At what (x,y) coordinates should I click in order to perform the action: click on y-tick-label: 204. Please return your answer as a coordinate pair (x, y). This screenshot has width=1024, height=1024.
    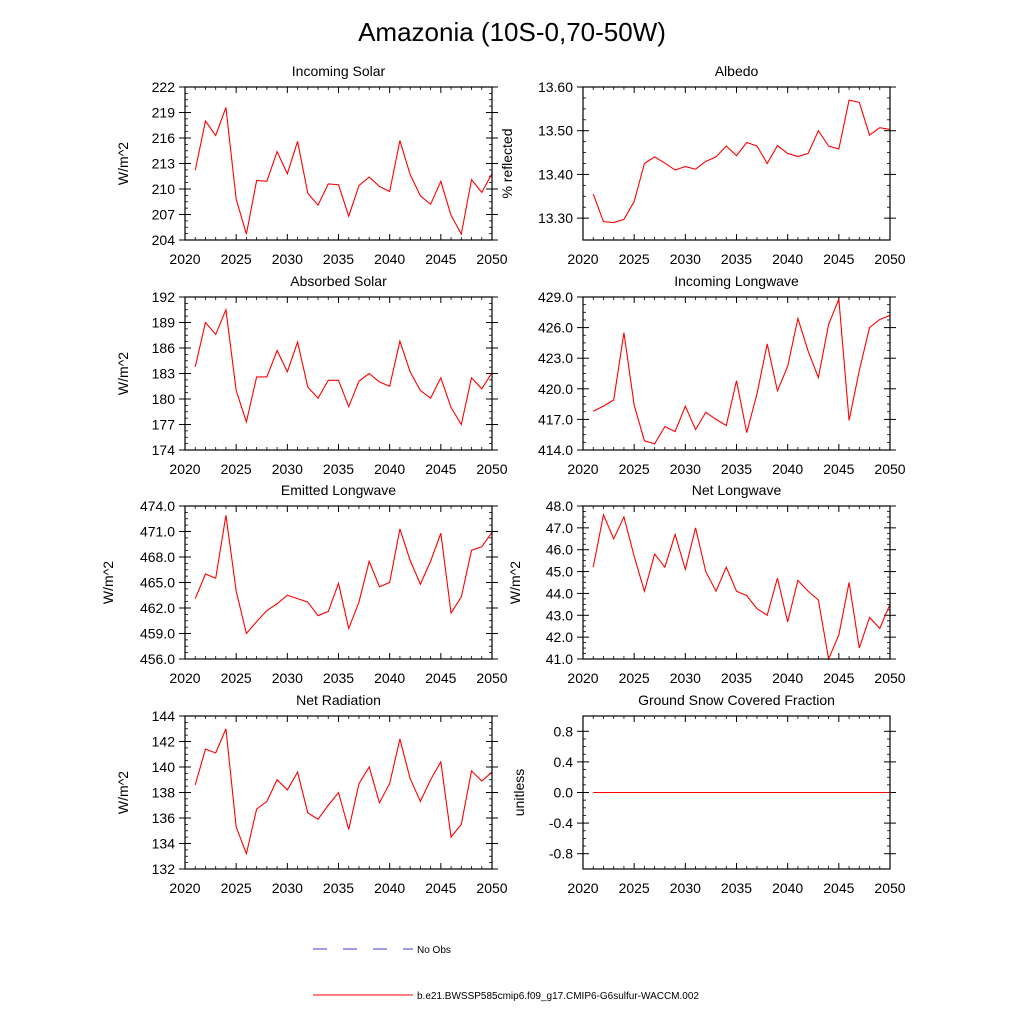
    Looking at the image, I should click on (164, 240).